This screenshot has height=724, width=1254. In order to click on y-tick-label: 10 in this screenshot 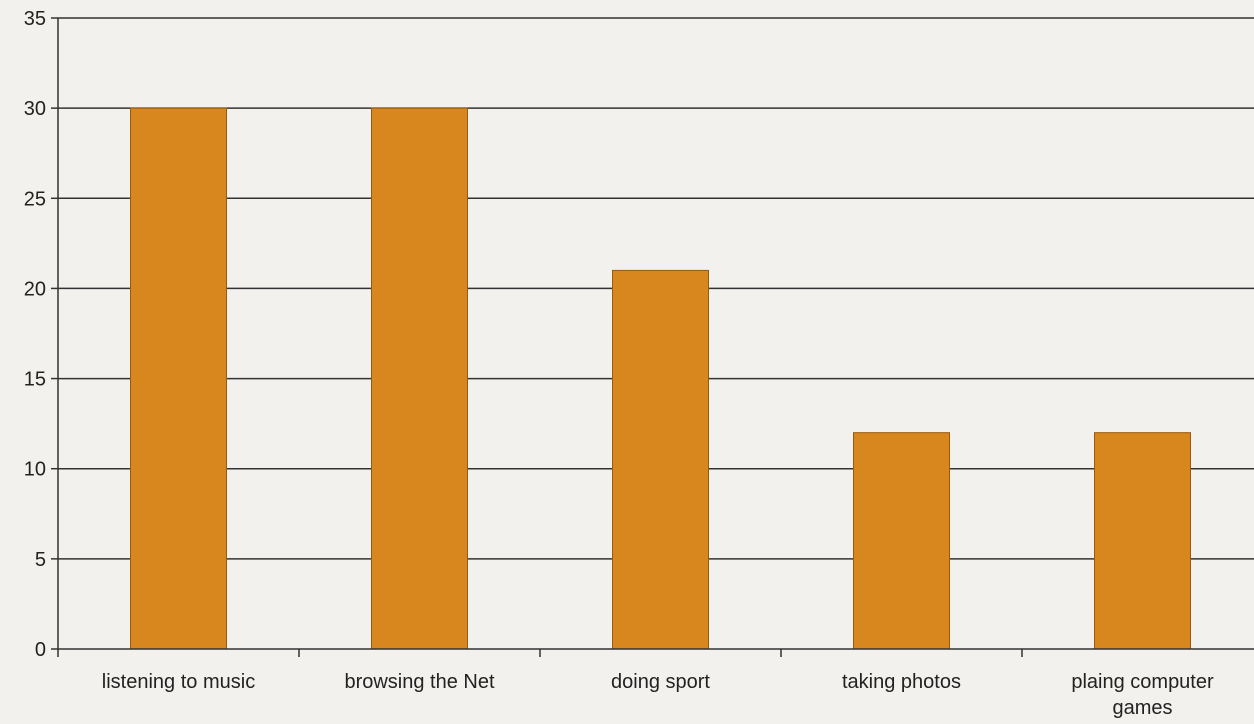, I will do `click(35, 470)`.